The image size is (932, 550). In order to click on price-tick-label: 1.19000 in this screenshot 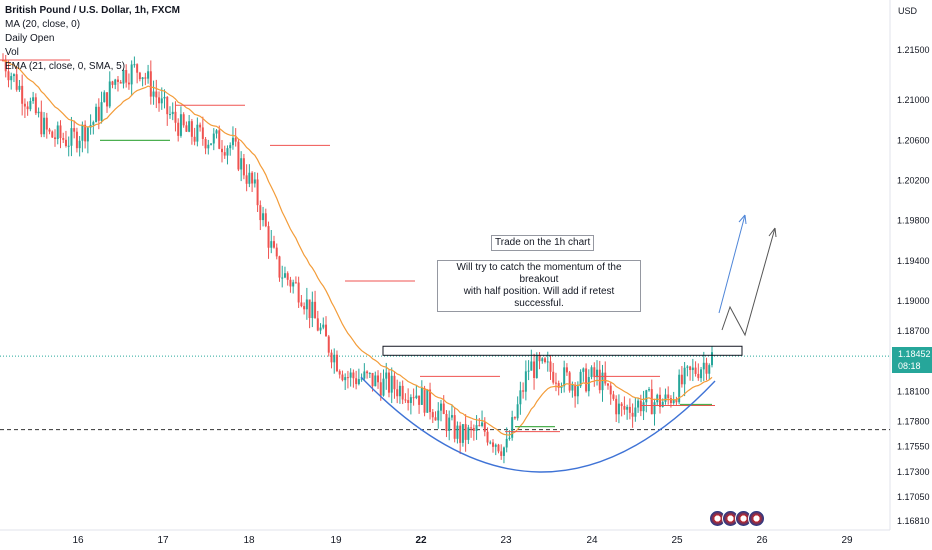, I will do `click(913, 301)`.